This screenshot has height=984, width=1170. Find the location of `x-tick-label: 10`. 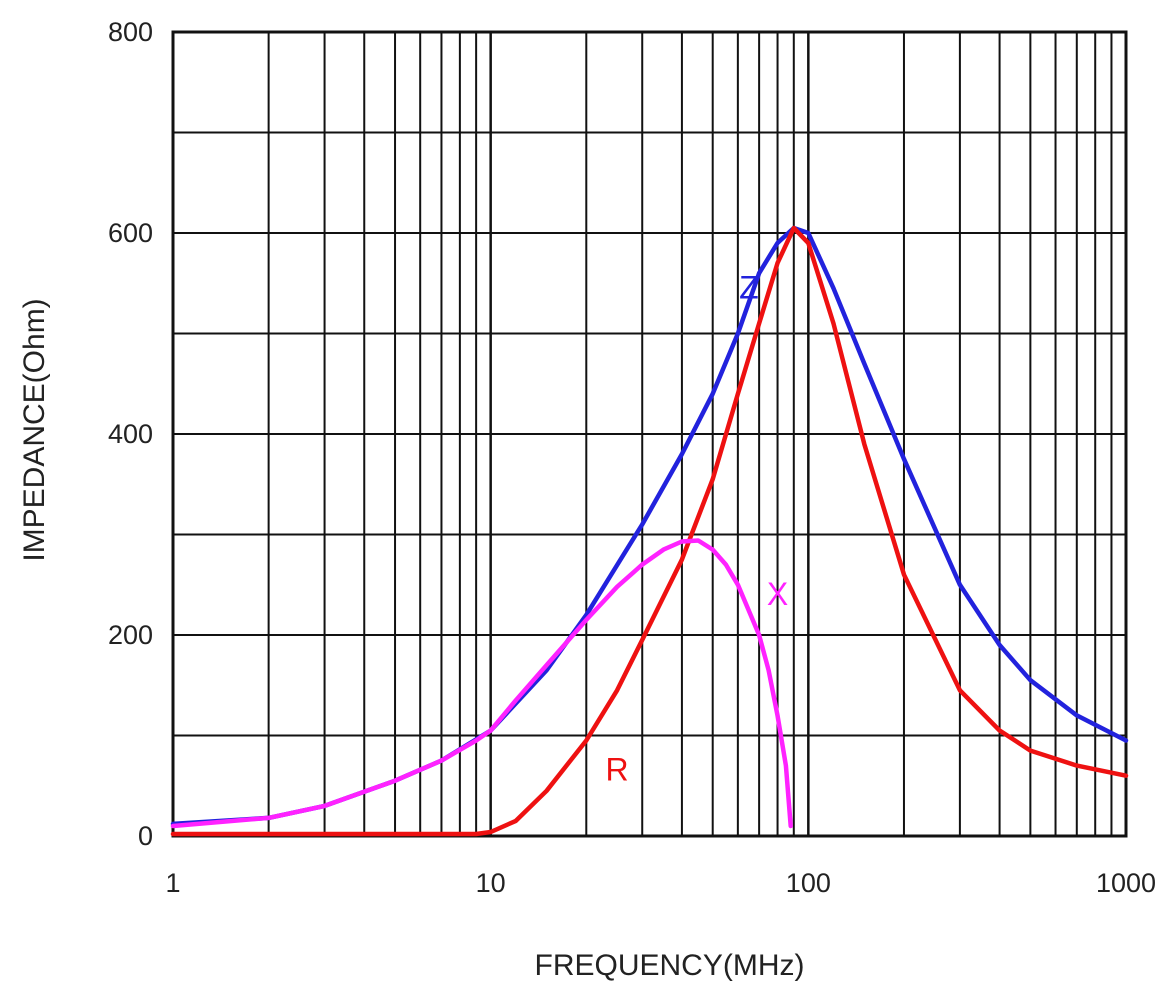

x-tick-label: 10 is located at coordinates (491, 883).